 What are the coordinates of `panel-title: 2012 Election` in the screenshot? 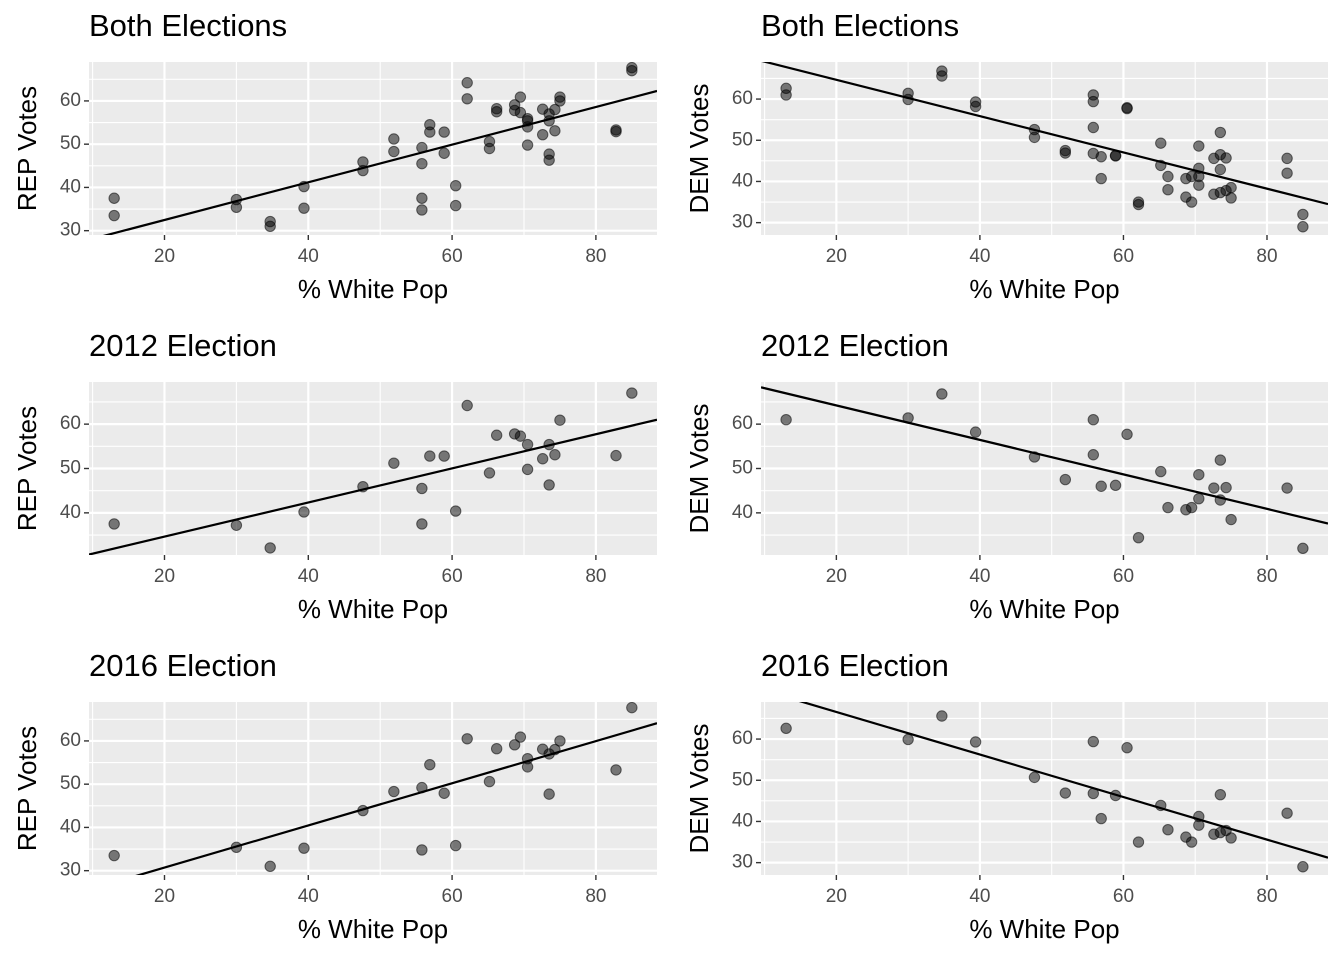 It's located at (183, 345).